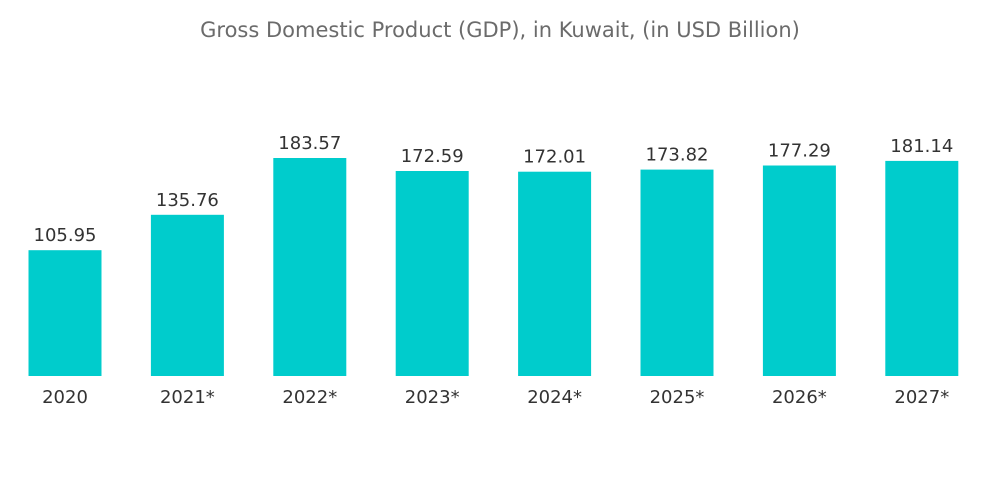 Image resolution: width=1000 pixels, height=504 pixels. Describe the element at coordinates (799, 151) in the screenshot. I see `value-label-2026: 177.29` at that location.